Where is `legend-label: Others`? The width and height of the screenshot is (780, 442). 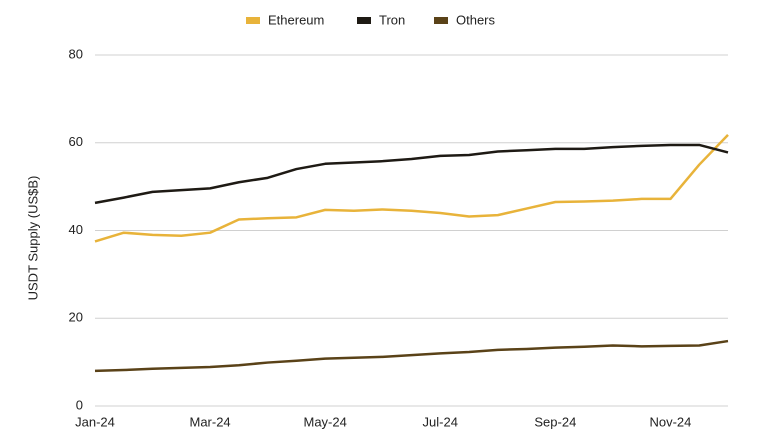 legend-label: Others is located at coordinates (476, 19).